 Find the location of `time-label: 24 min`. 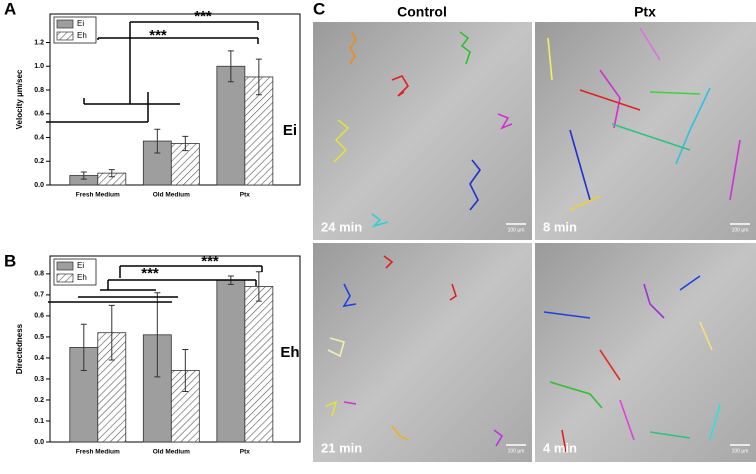

time-label: 24 min is located at coordinates (341, 226).